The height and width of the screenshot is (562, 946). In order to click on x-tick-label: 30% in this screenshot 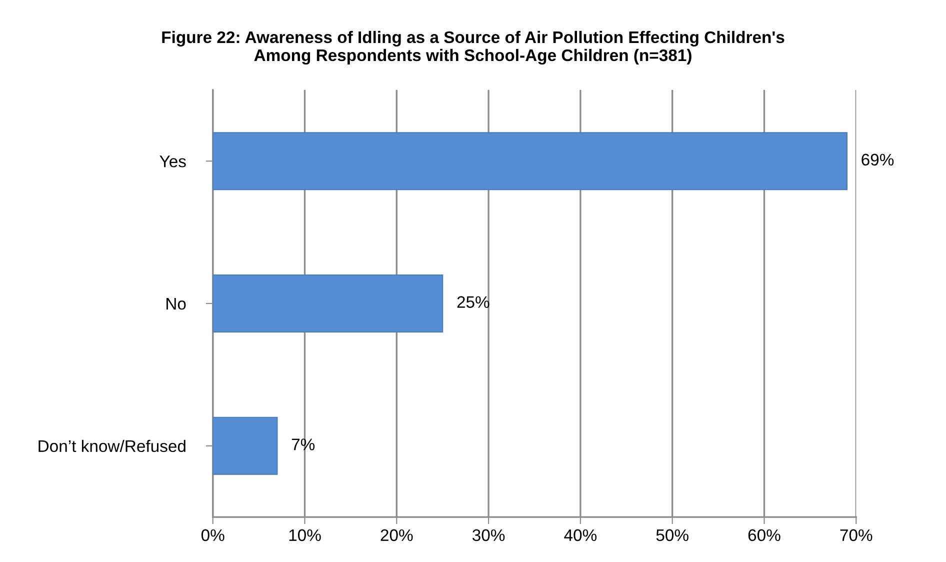, I will do `click(488, 535)`.